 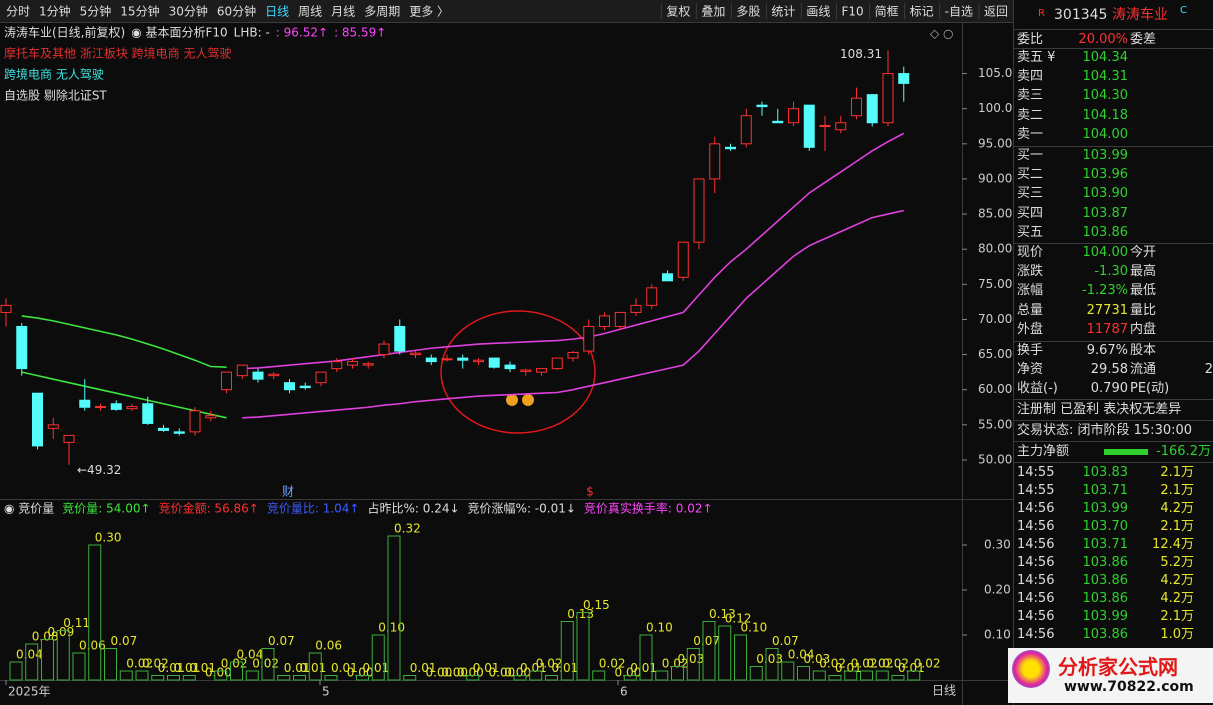 I want to click on volume-label: 0.15, so click(x=596, y=605).